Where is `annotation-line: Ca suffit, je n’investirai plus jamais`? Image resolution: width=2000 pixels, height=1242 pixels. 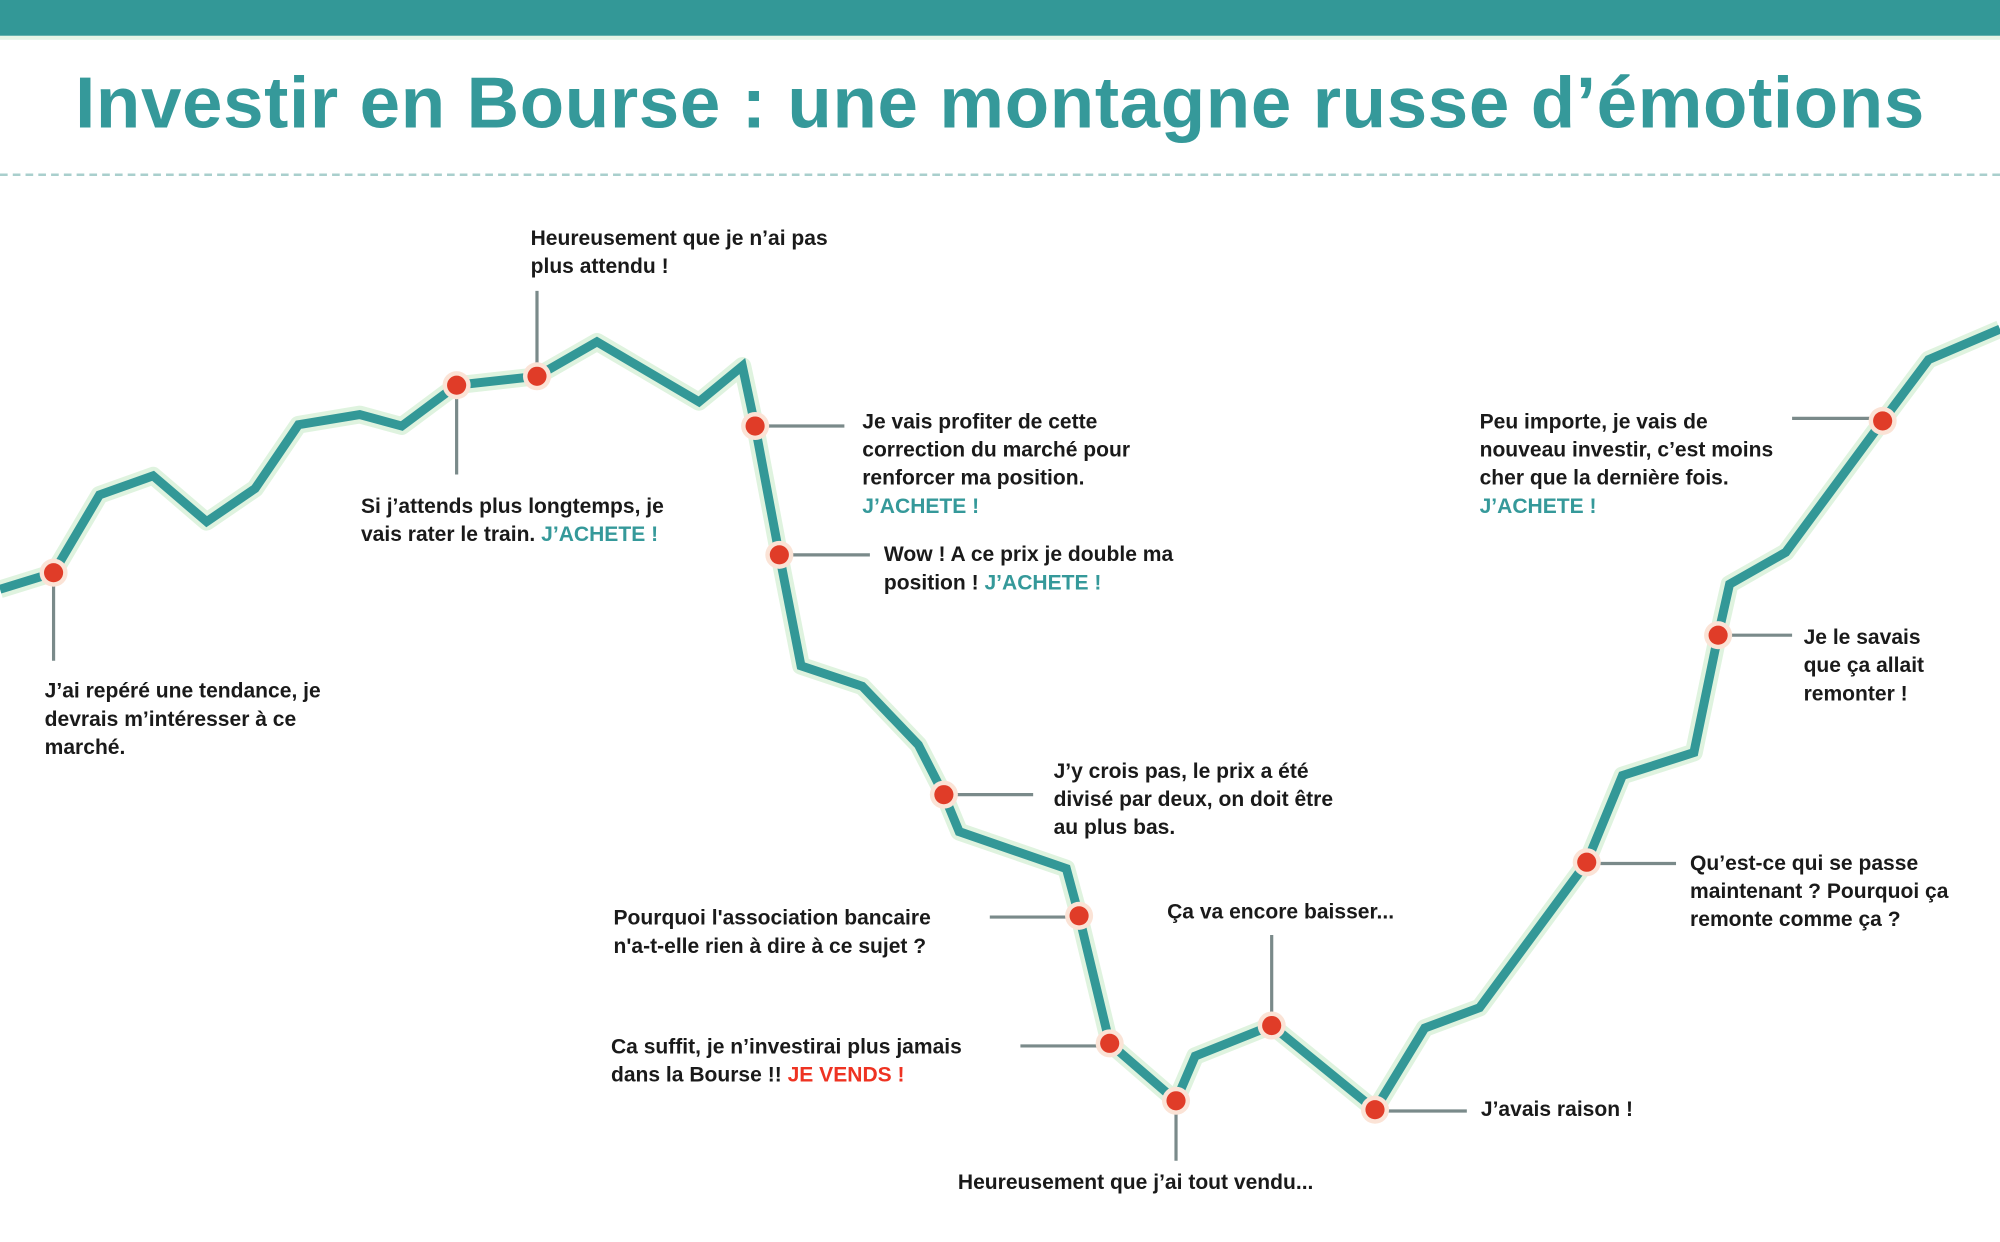 annotation-line: Ca suffit, je n’investirai plus jamais is located at coordinates (786, 1047).